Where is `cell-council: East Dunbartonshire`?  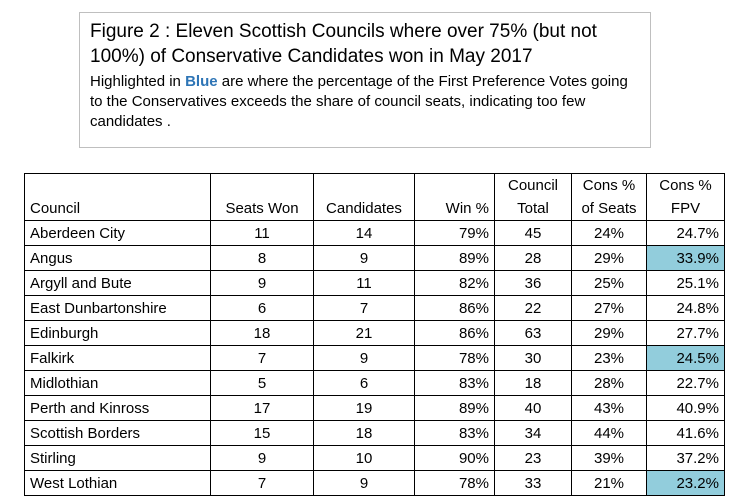 cell-council: East Dunbartonshire is located at coordinates (117, 308).